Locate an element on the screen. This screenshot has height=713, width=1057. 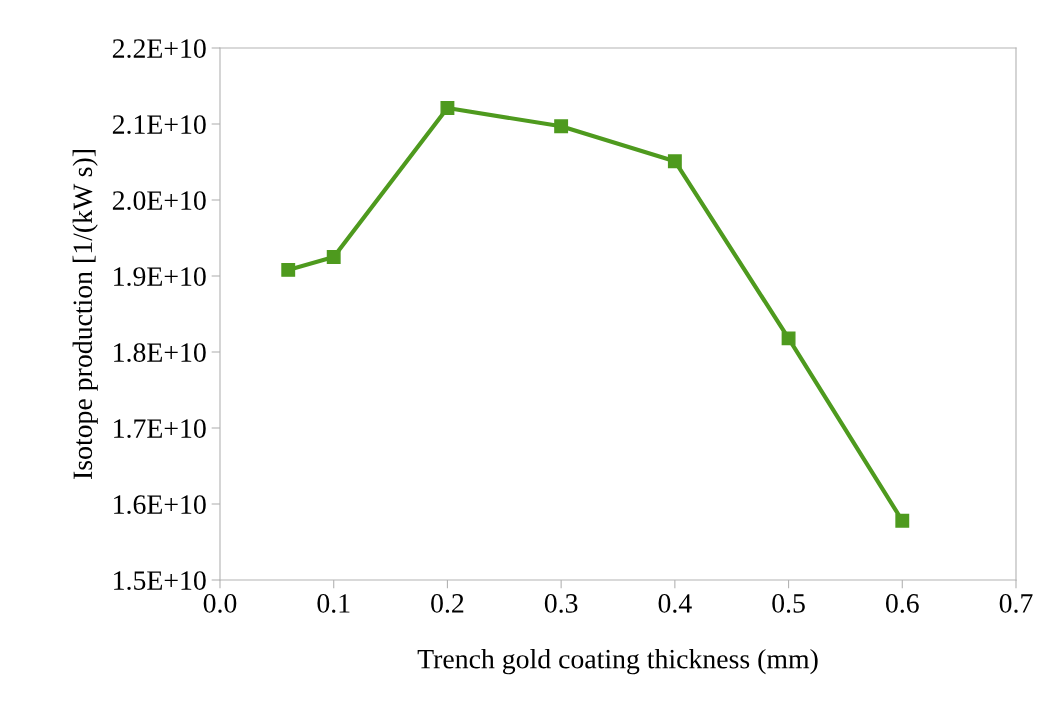
y-tick-label: 1.6E+10 is located at coordinates (160, 505).